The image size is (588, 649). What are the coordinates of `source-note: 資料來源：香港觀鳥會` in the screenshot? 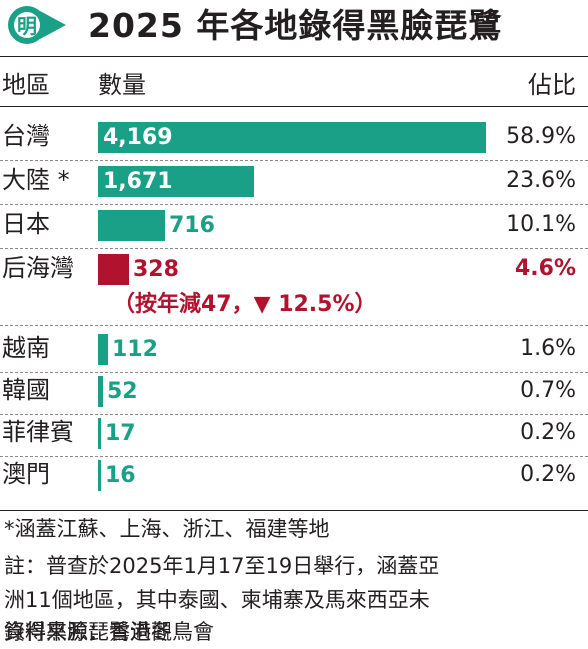 It's located at (109, 632).